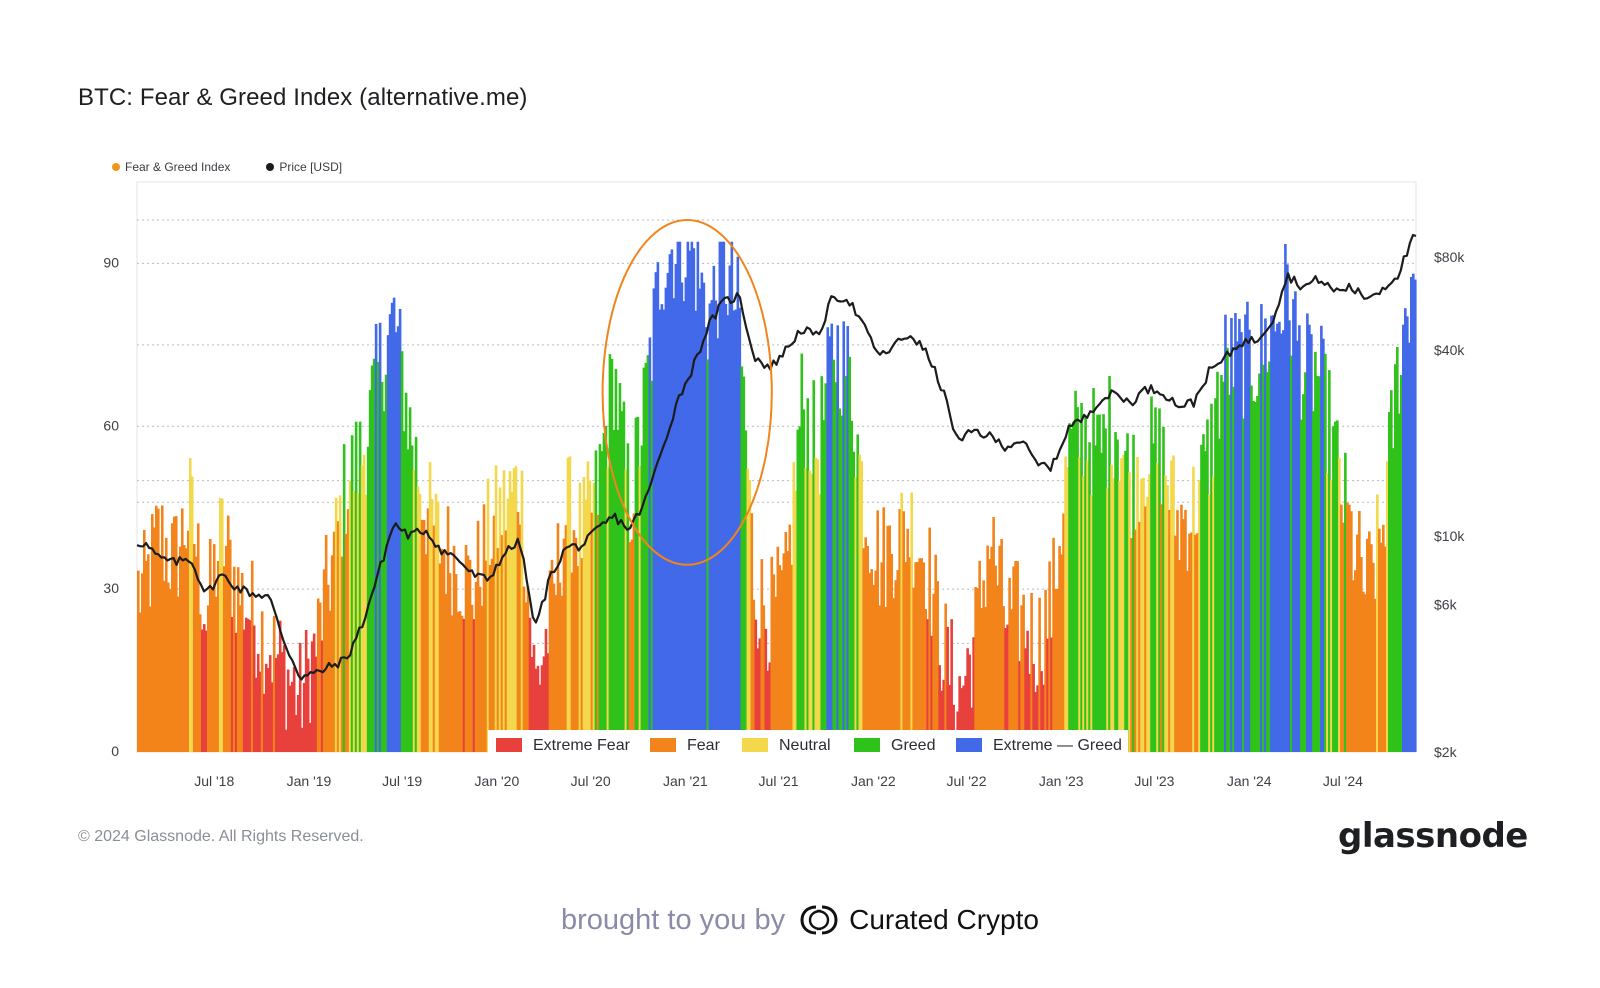  What do you see at coordinates (919, 920) in the screenshot?
I see `curated-crypto-link: Curated Crypto` at bounding box center [919, 920].